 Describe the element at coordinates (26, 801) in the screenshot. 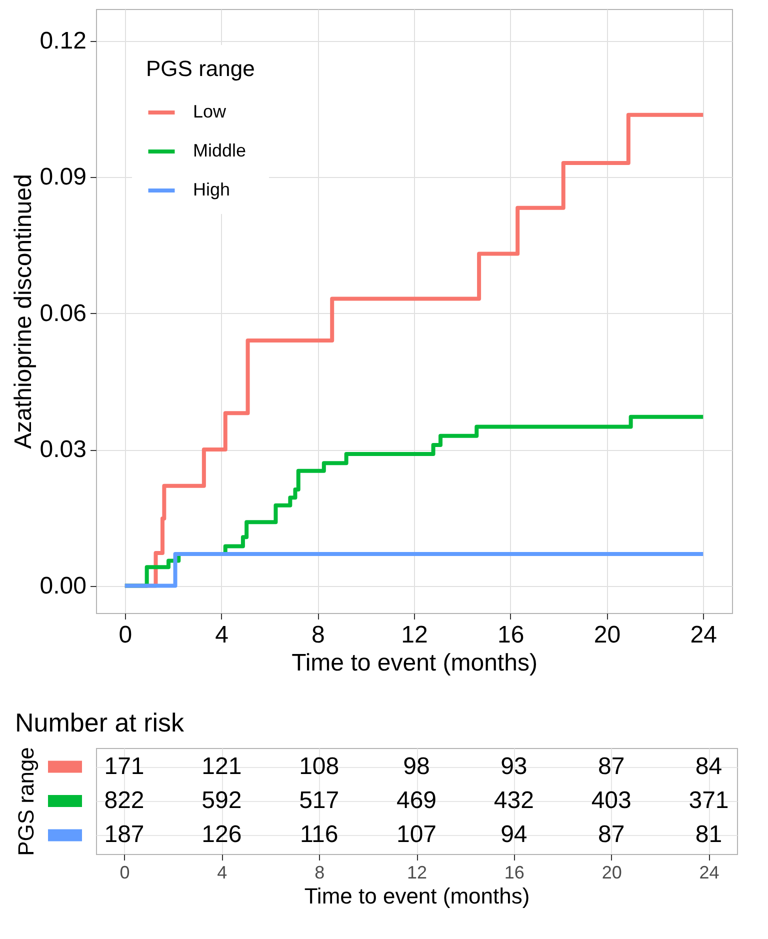

I see `y-axis-title: PGS range` at that location.